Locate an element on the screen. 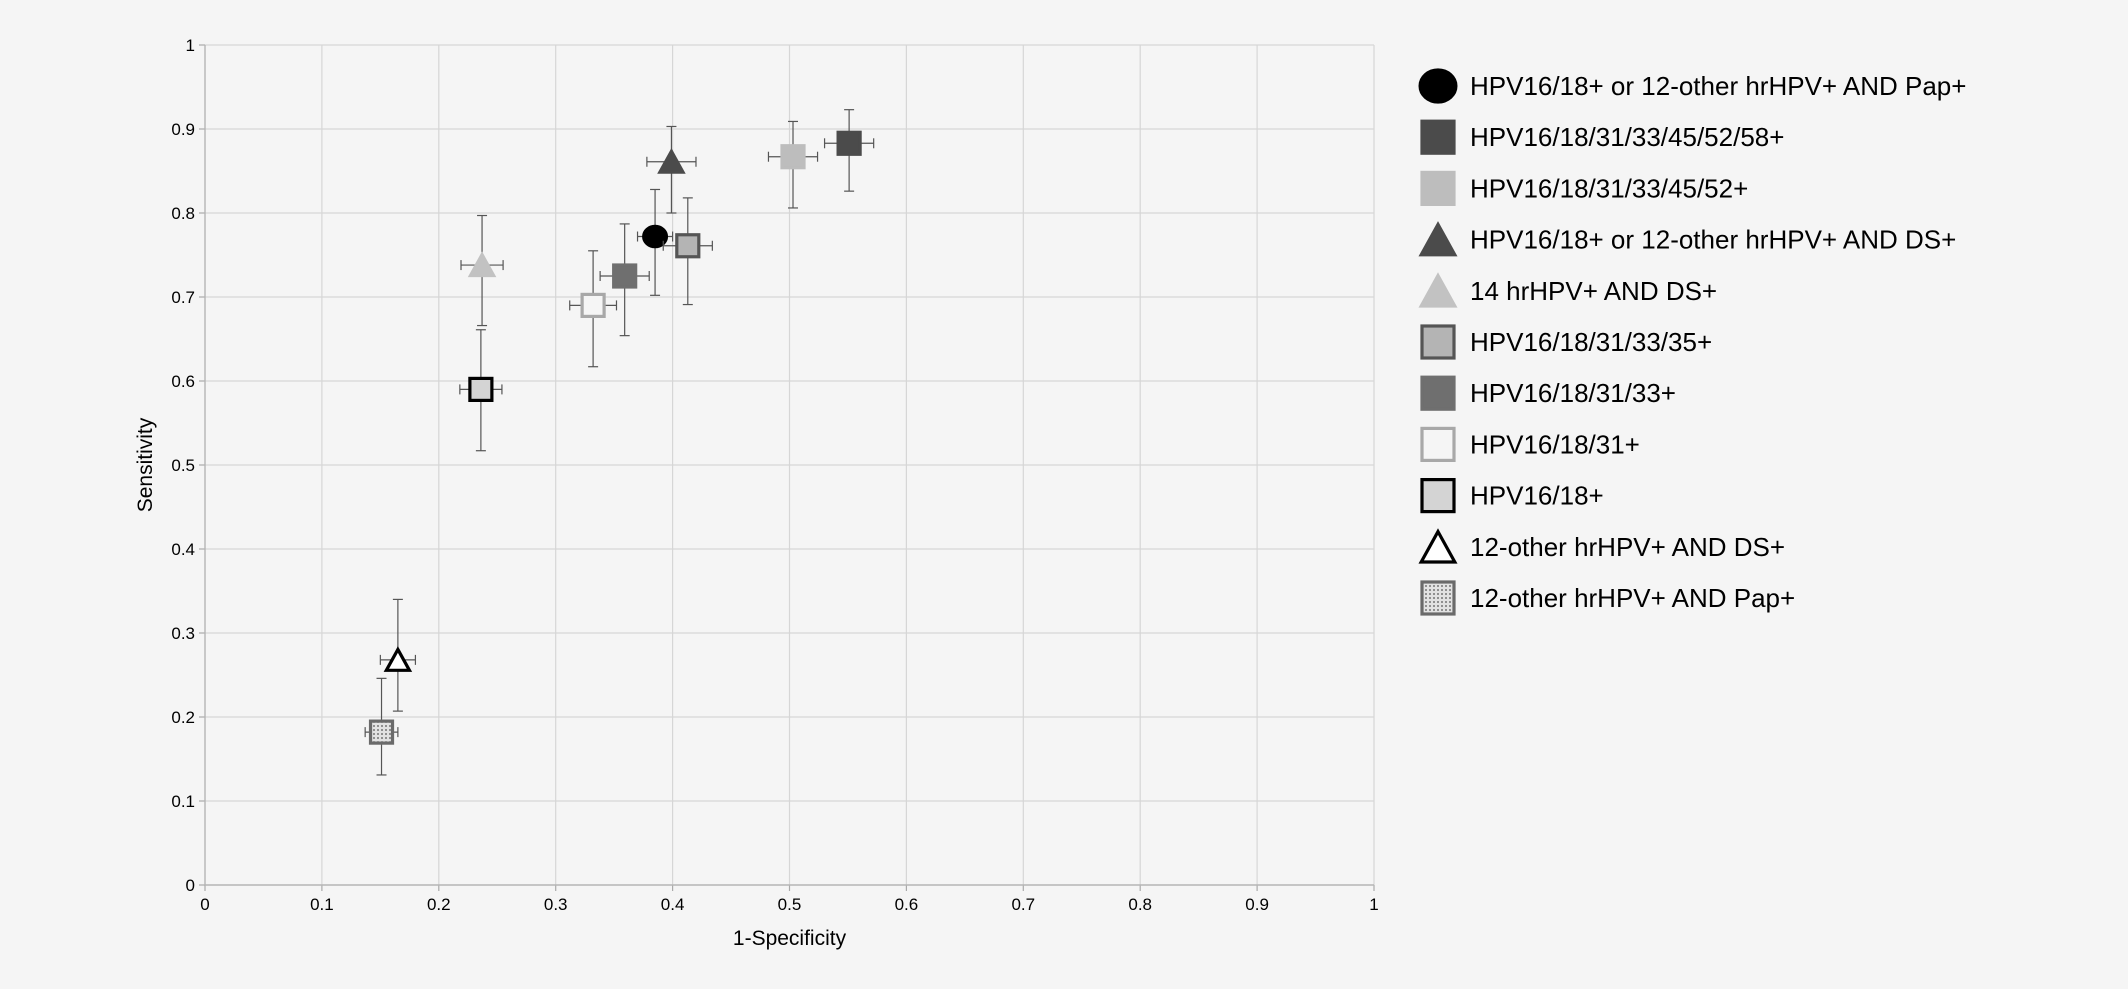 The width and height of the screenshot is (2128, 989). legend-item: HPV16/18/31/33/45/52+ is located at coordinates (1584, 188).